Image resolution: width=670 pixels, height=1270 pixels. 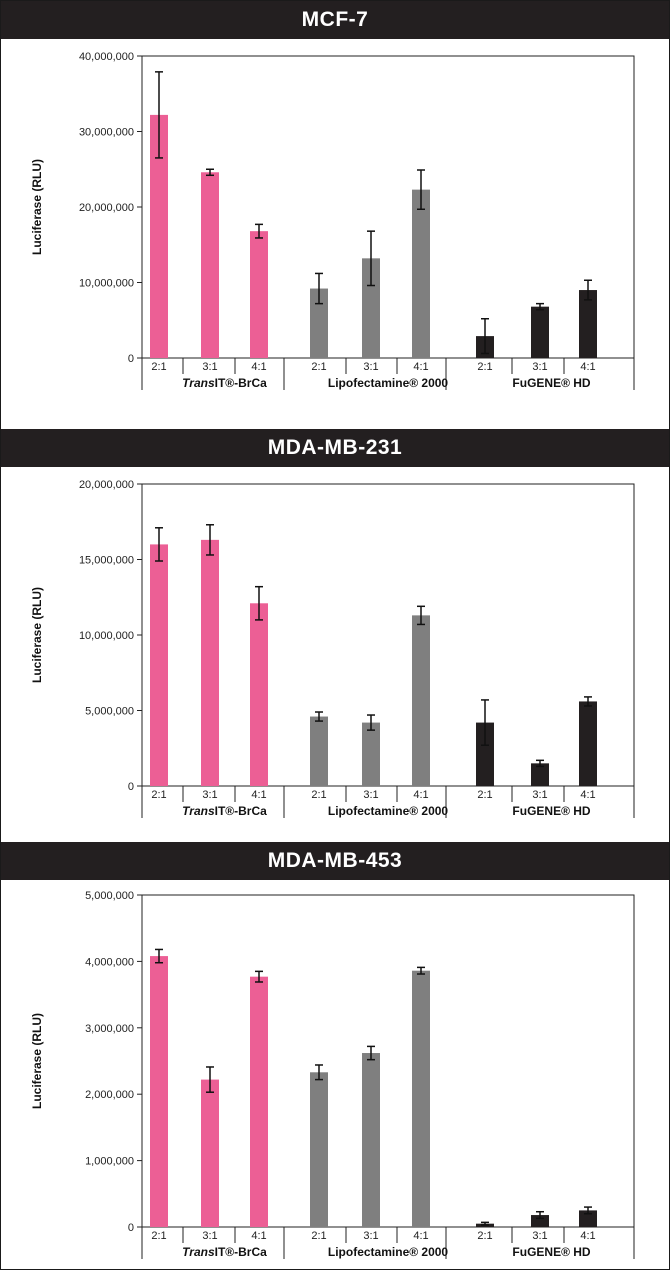 I want to click on y-tick-label: 40,000,000, so click(x=106, y=57).